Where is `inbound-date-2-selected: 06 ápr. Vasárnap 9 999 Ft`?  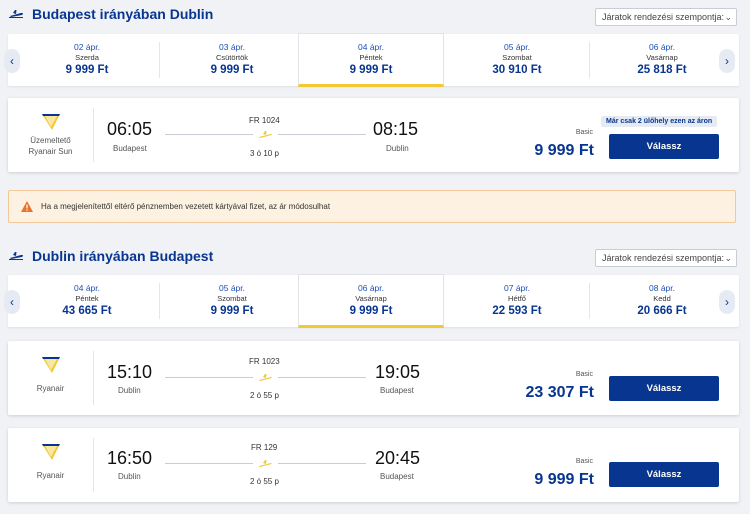 inbound-date-2-selected: 06 ápr. Vasárnap 9 999 Ft is located at coordinates (371, 301).